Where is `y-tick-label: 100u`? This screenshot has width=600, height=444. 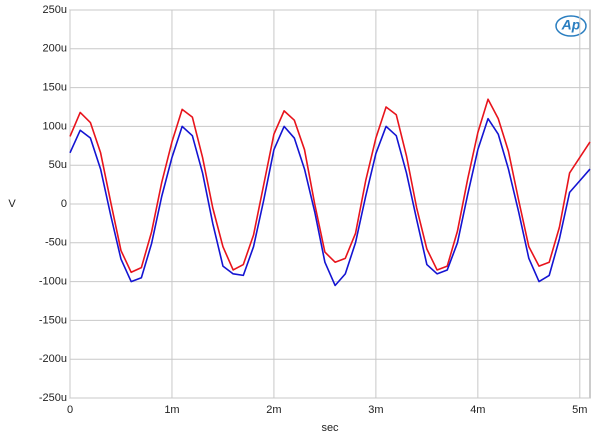
y-tick-label: 100u is located at coordinates (55, 126).